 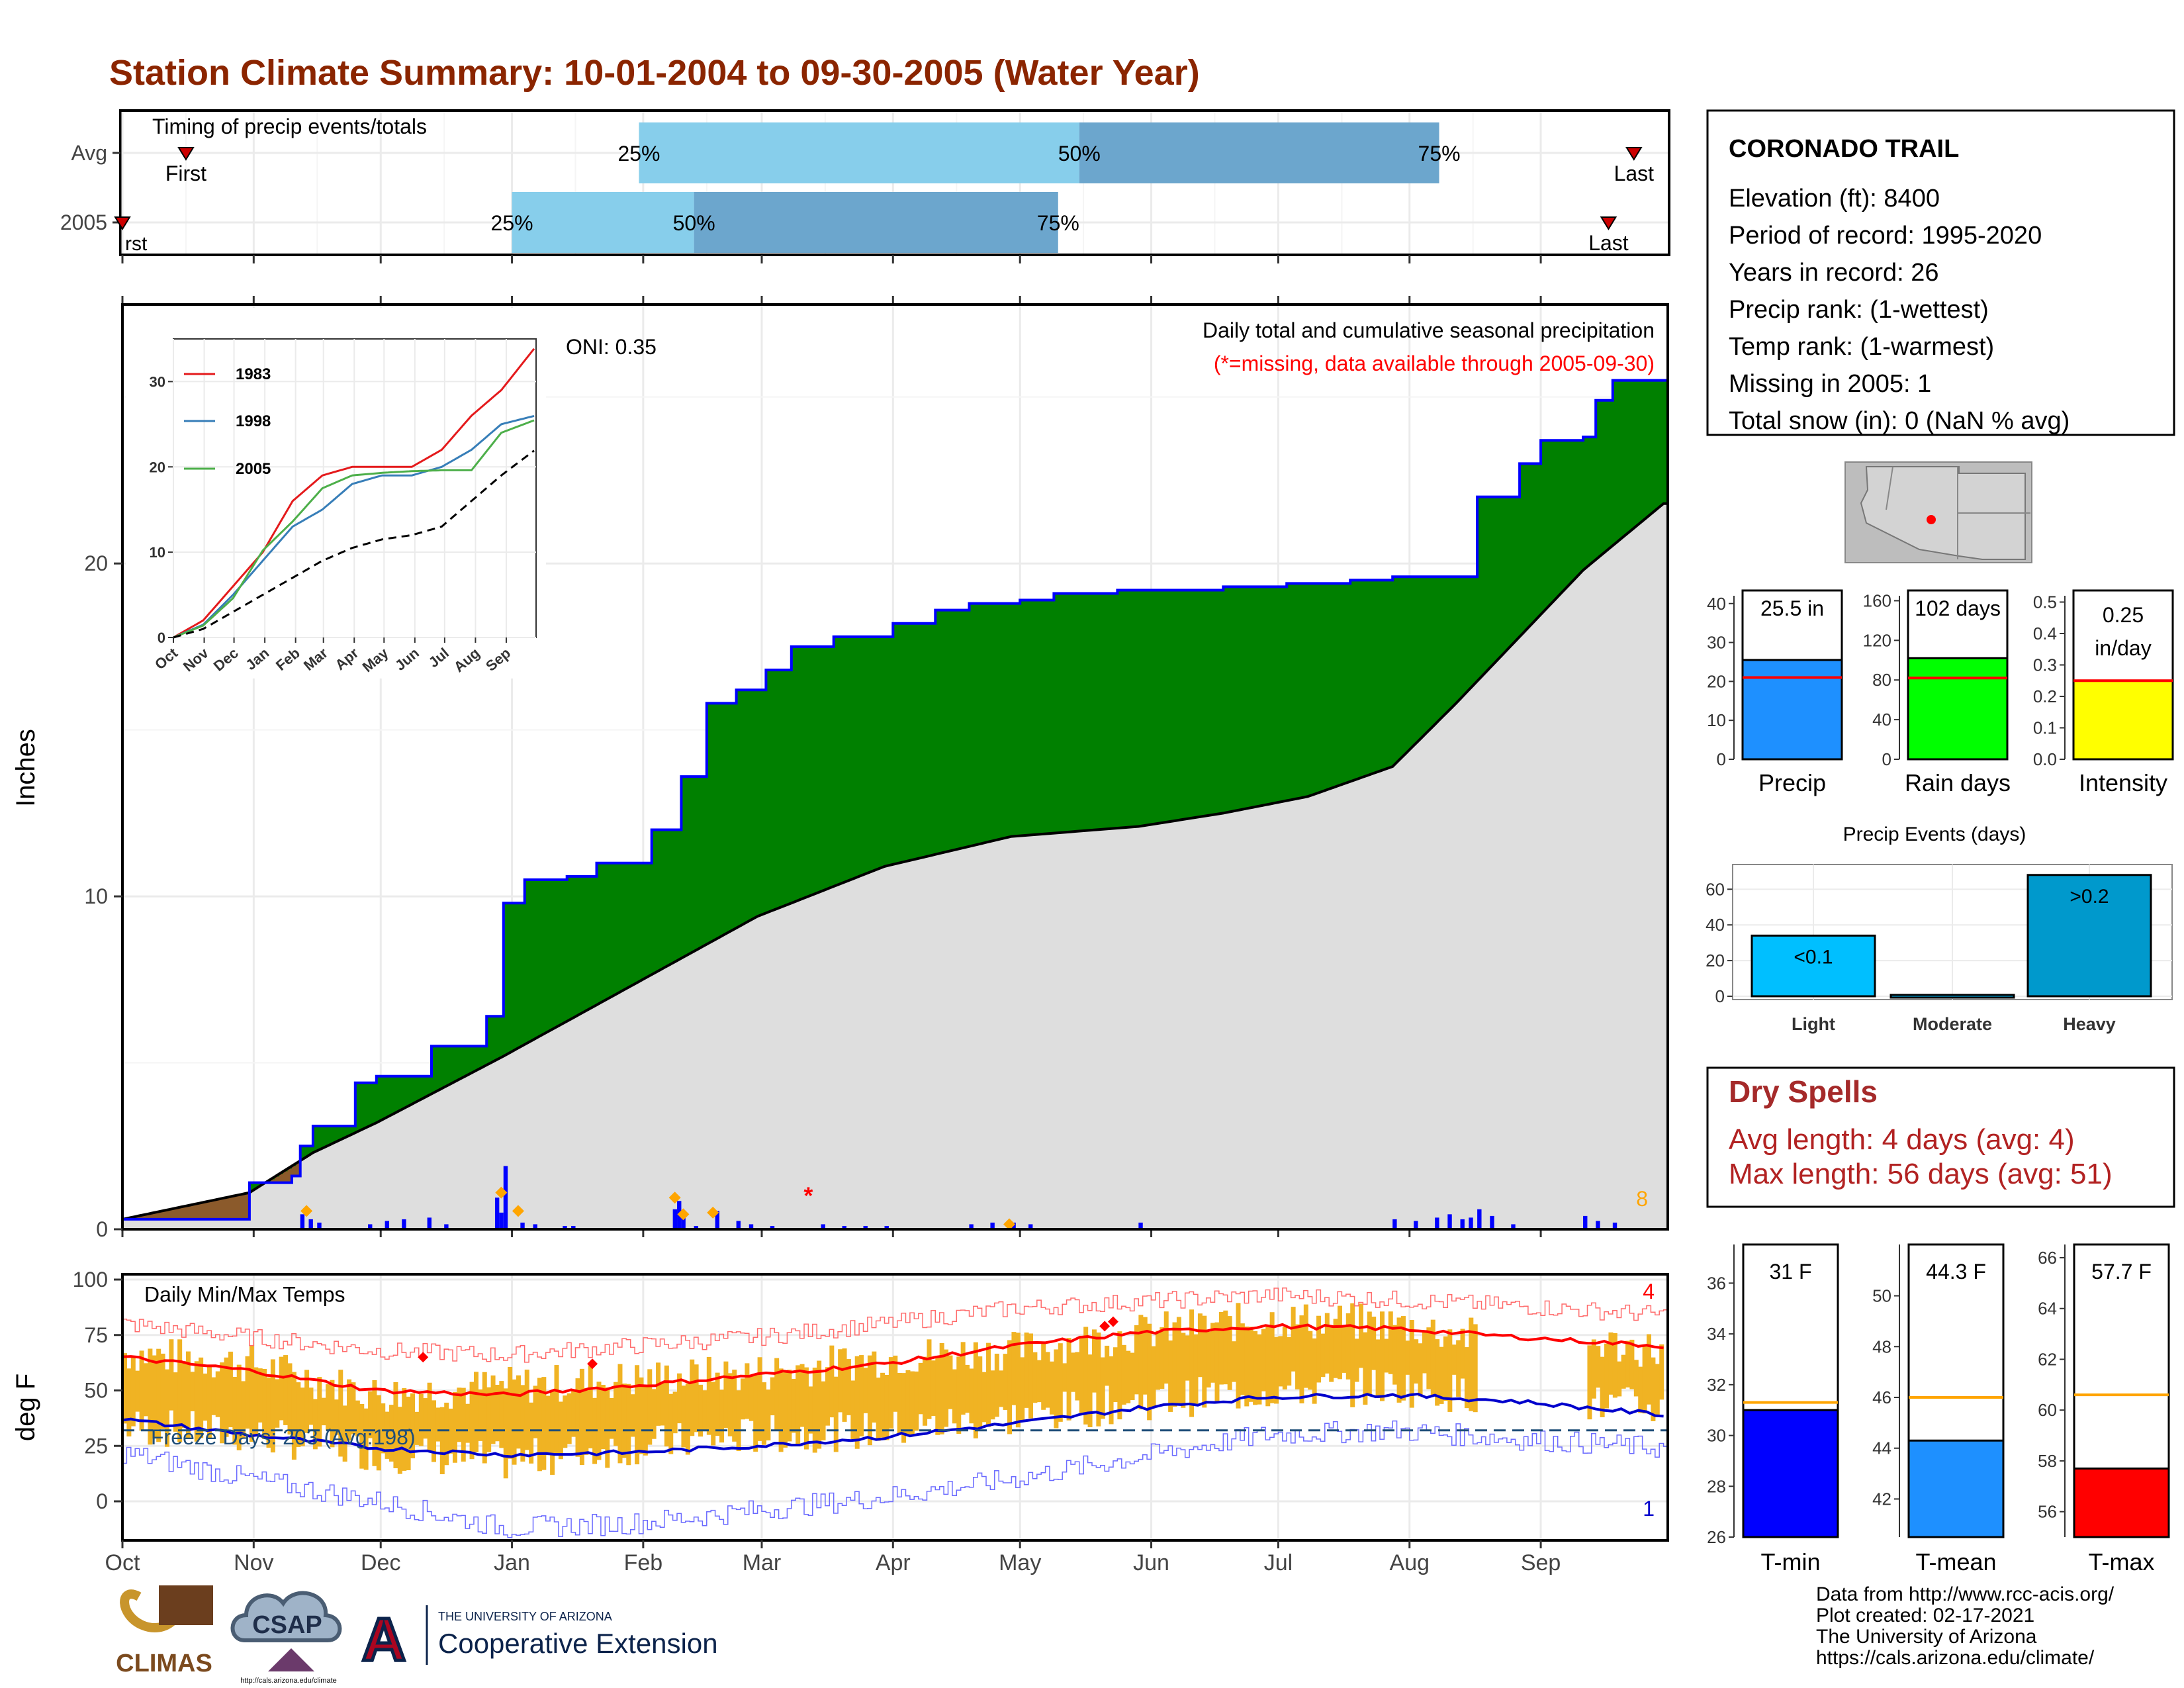 I want to click on ua-big-text: Cooperative Extension, so click(x=578, y=1643).